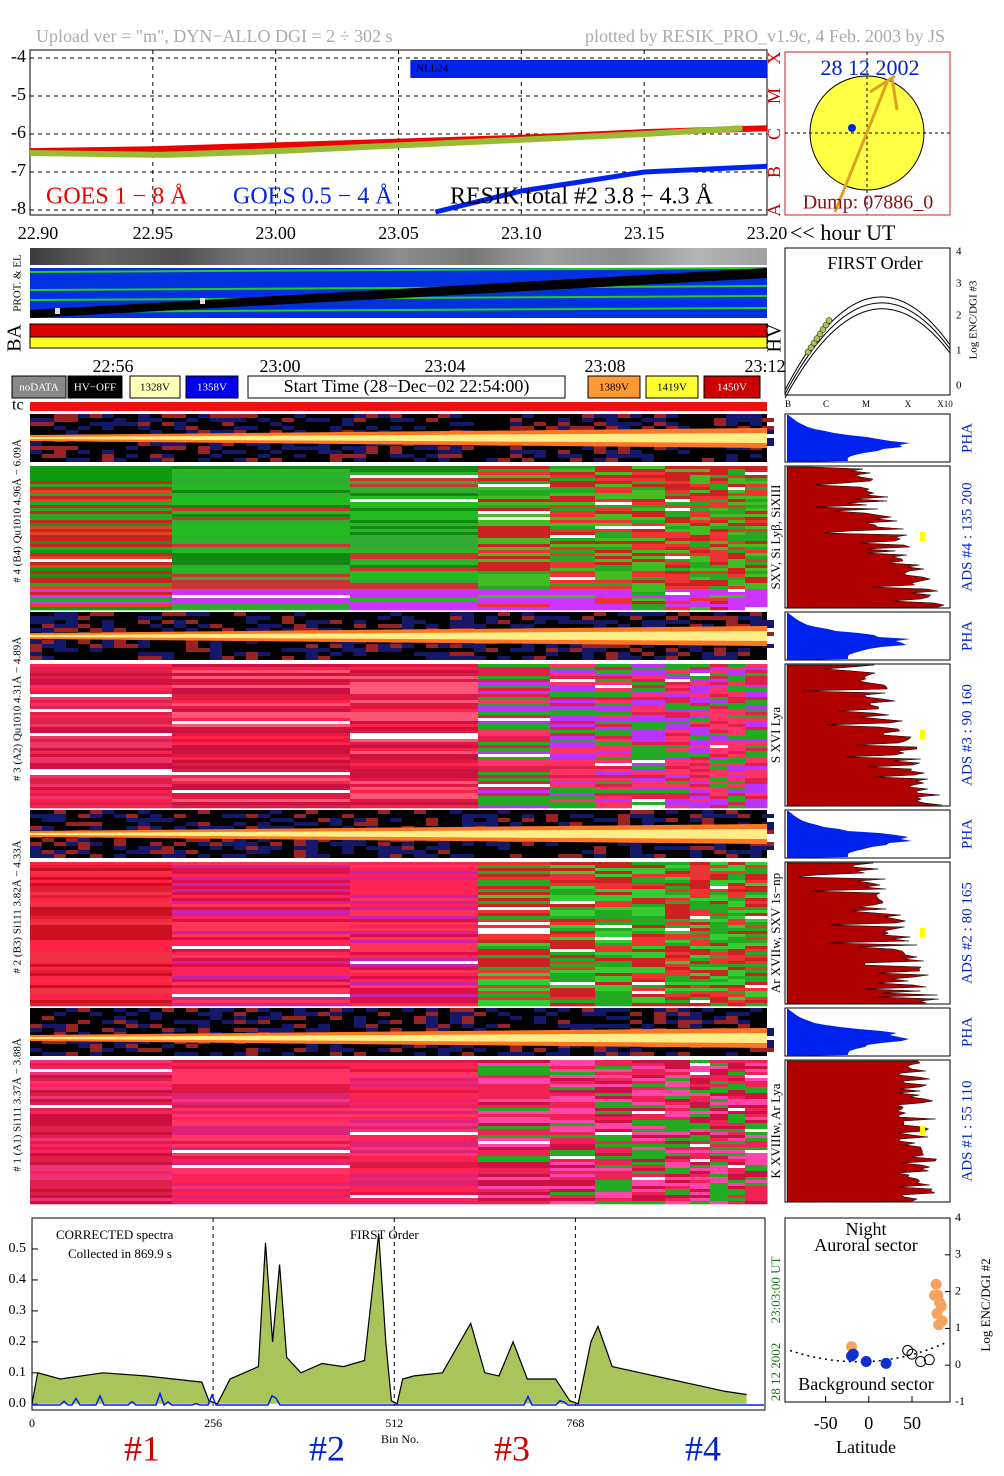 This screenshot has height=1476, width=1004. What do you see at coordinates (865, 1245) in the screenshot?
I see `annotation: Auroral sector` at bounding box center [865, 1245].